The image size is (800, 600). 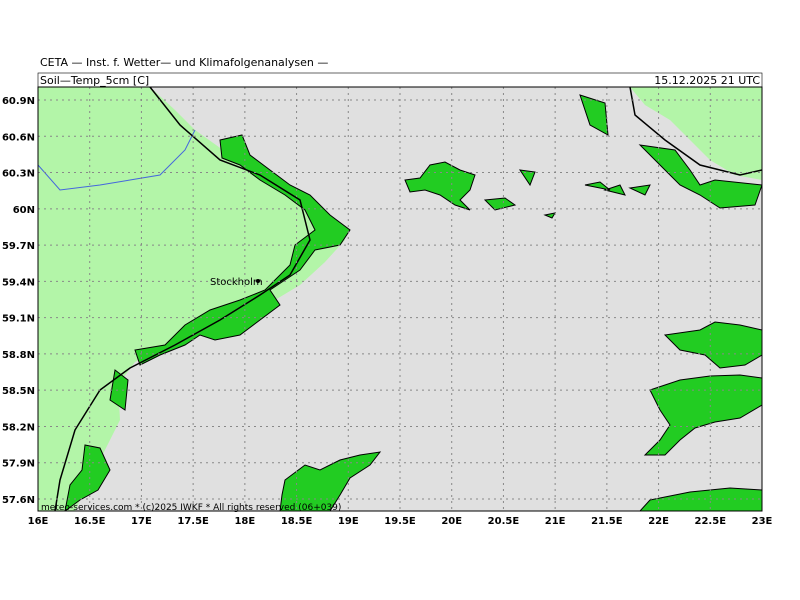 I want to click on lon-label: 23E, so click(x=762, y=521).